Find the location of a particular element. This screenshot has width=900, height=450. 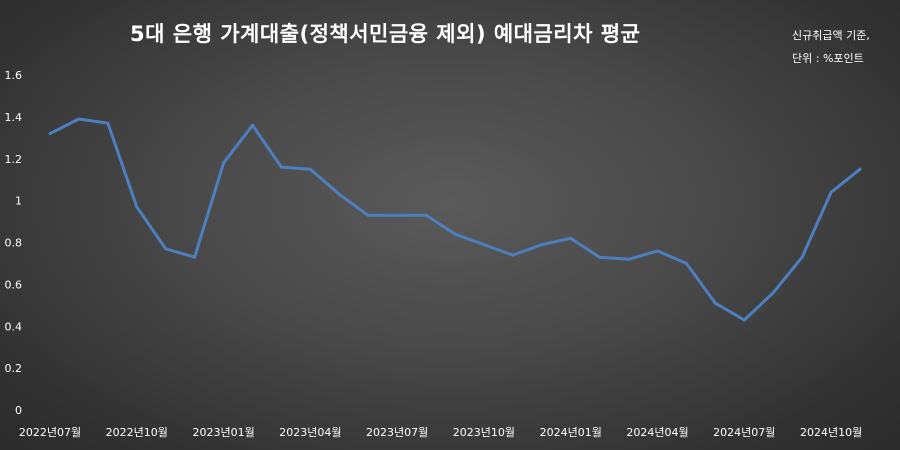

x-tick-label: 2023년07월 is located at coordinates (397, 432).